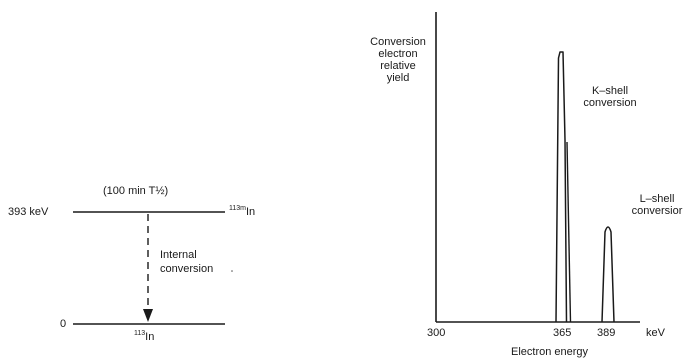 Image resolution: width=684 pixels, height=362 pixels. Describe the element at coordinates (436, 333) in the screenshot. I see `tick-label-300: 300` at that location.